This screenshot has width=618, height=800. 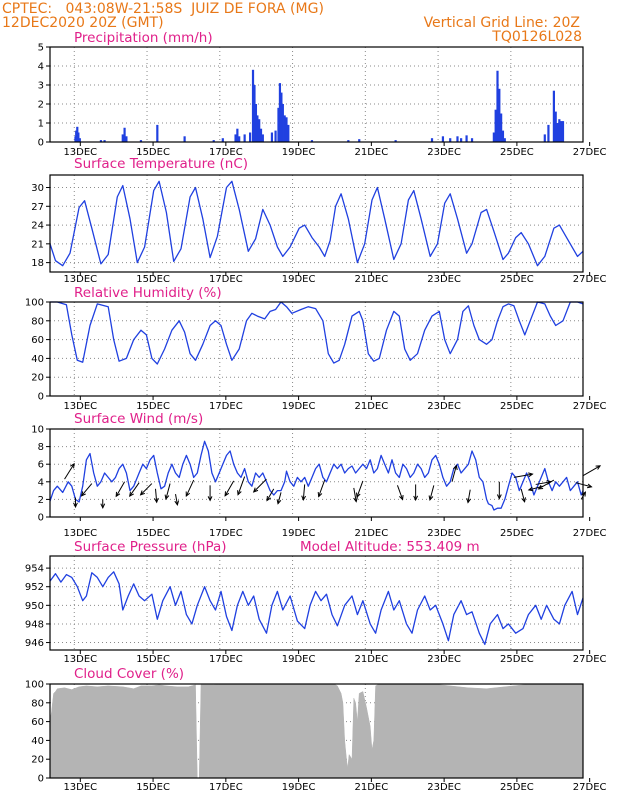 What do you see at coordinates (41, 67) in the screenshot?
I see `y-tick-label: 4` at bounding box center [41, 67].